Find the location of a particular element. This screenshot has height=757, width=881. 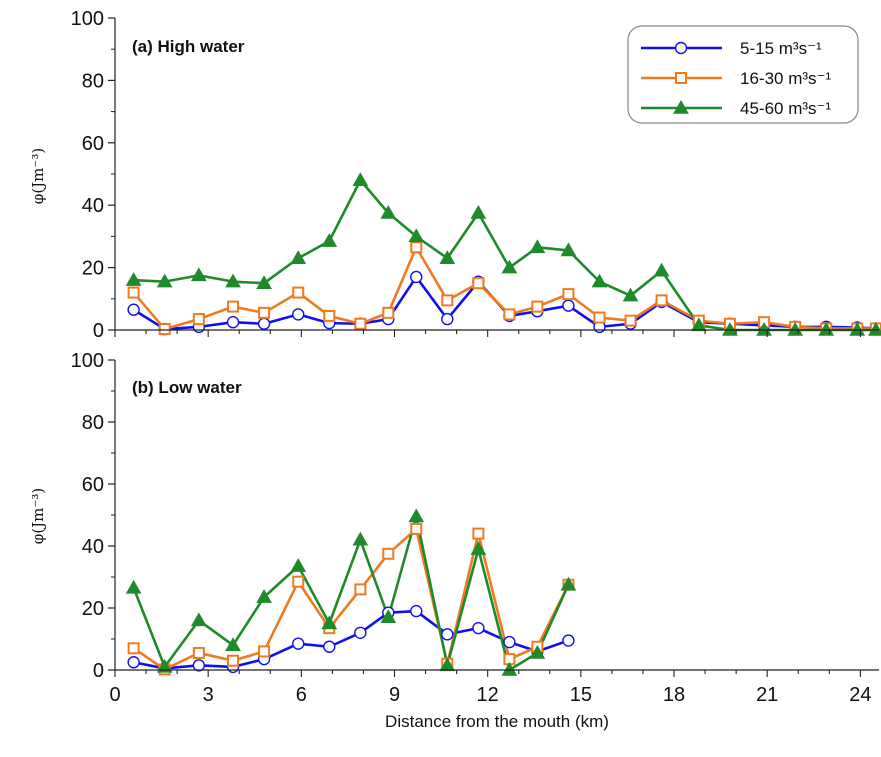

legend-entry: 16-30 m³s⁻¹ is located at coordinates (785, 78).